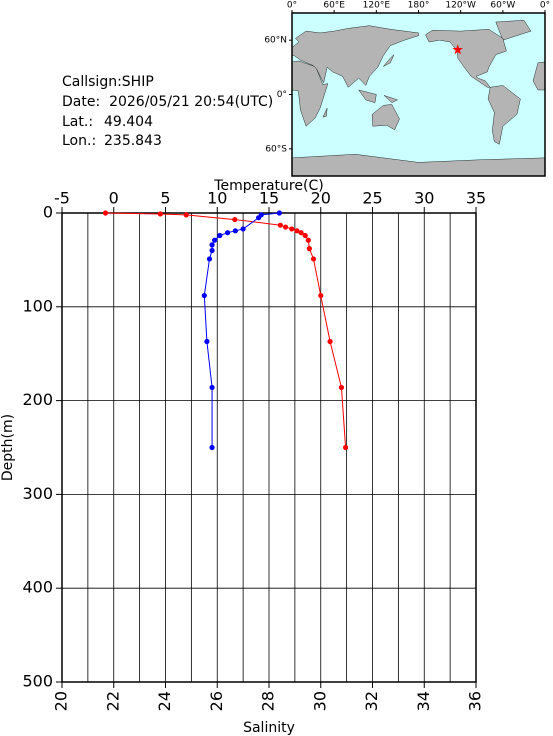 The width and height of the screenshot is (553, 736). What do you see at coordinates (128, 122) in the screenshot?
I see `lat-value: 49.404` at bounding box center [128, 122].